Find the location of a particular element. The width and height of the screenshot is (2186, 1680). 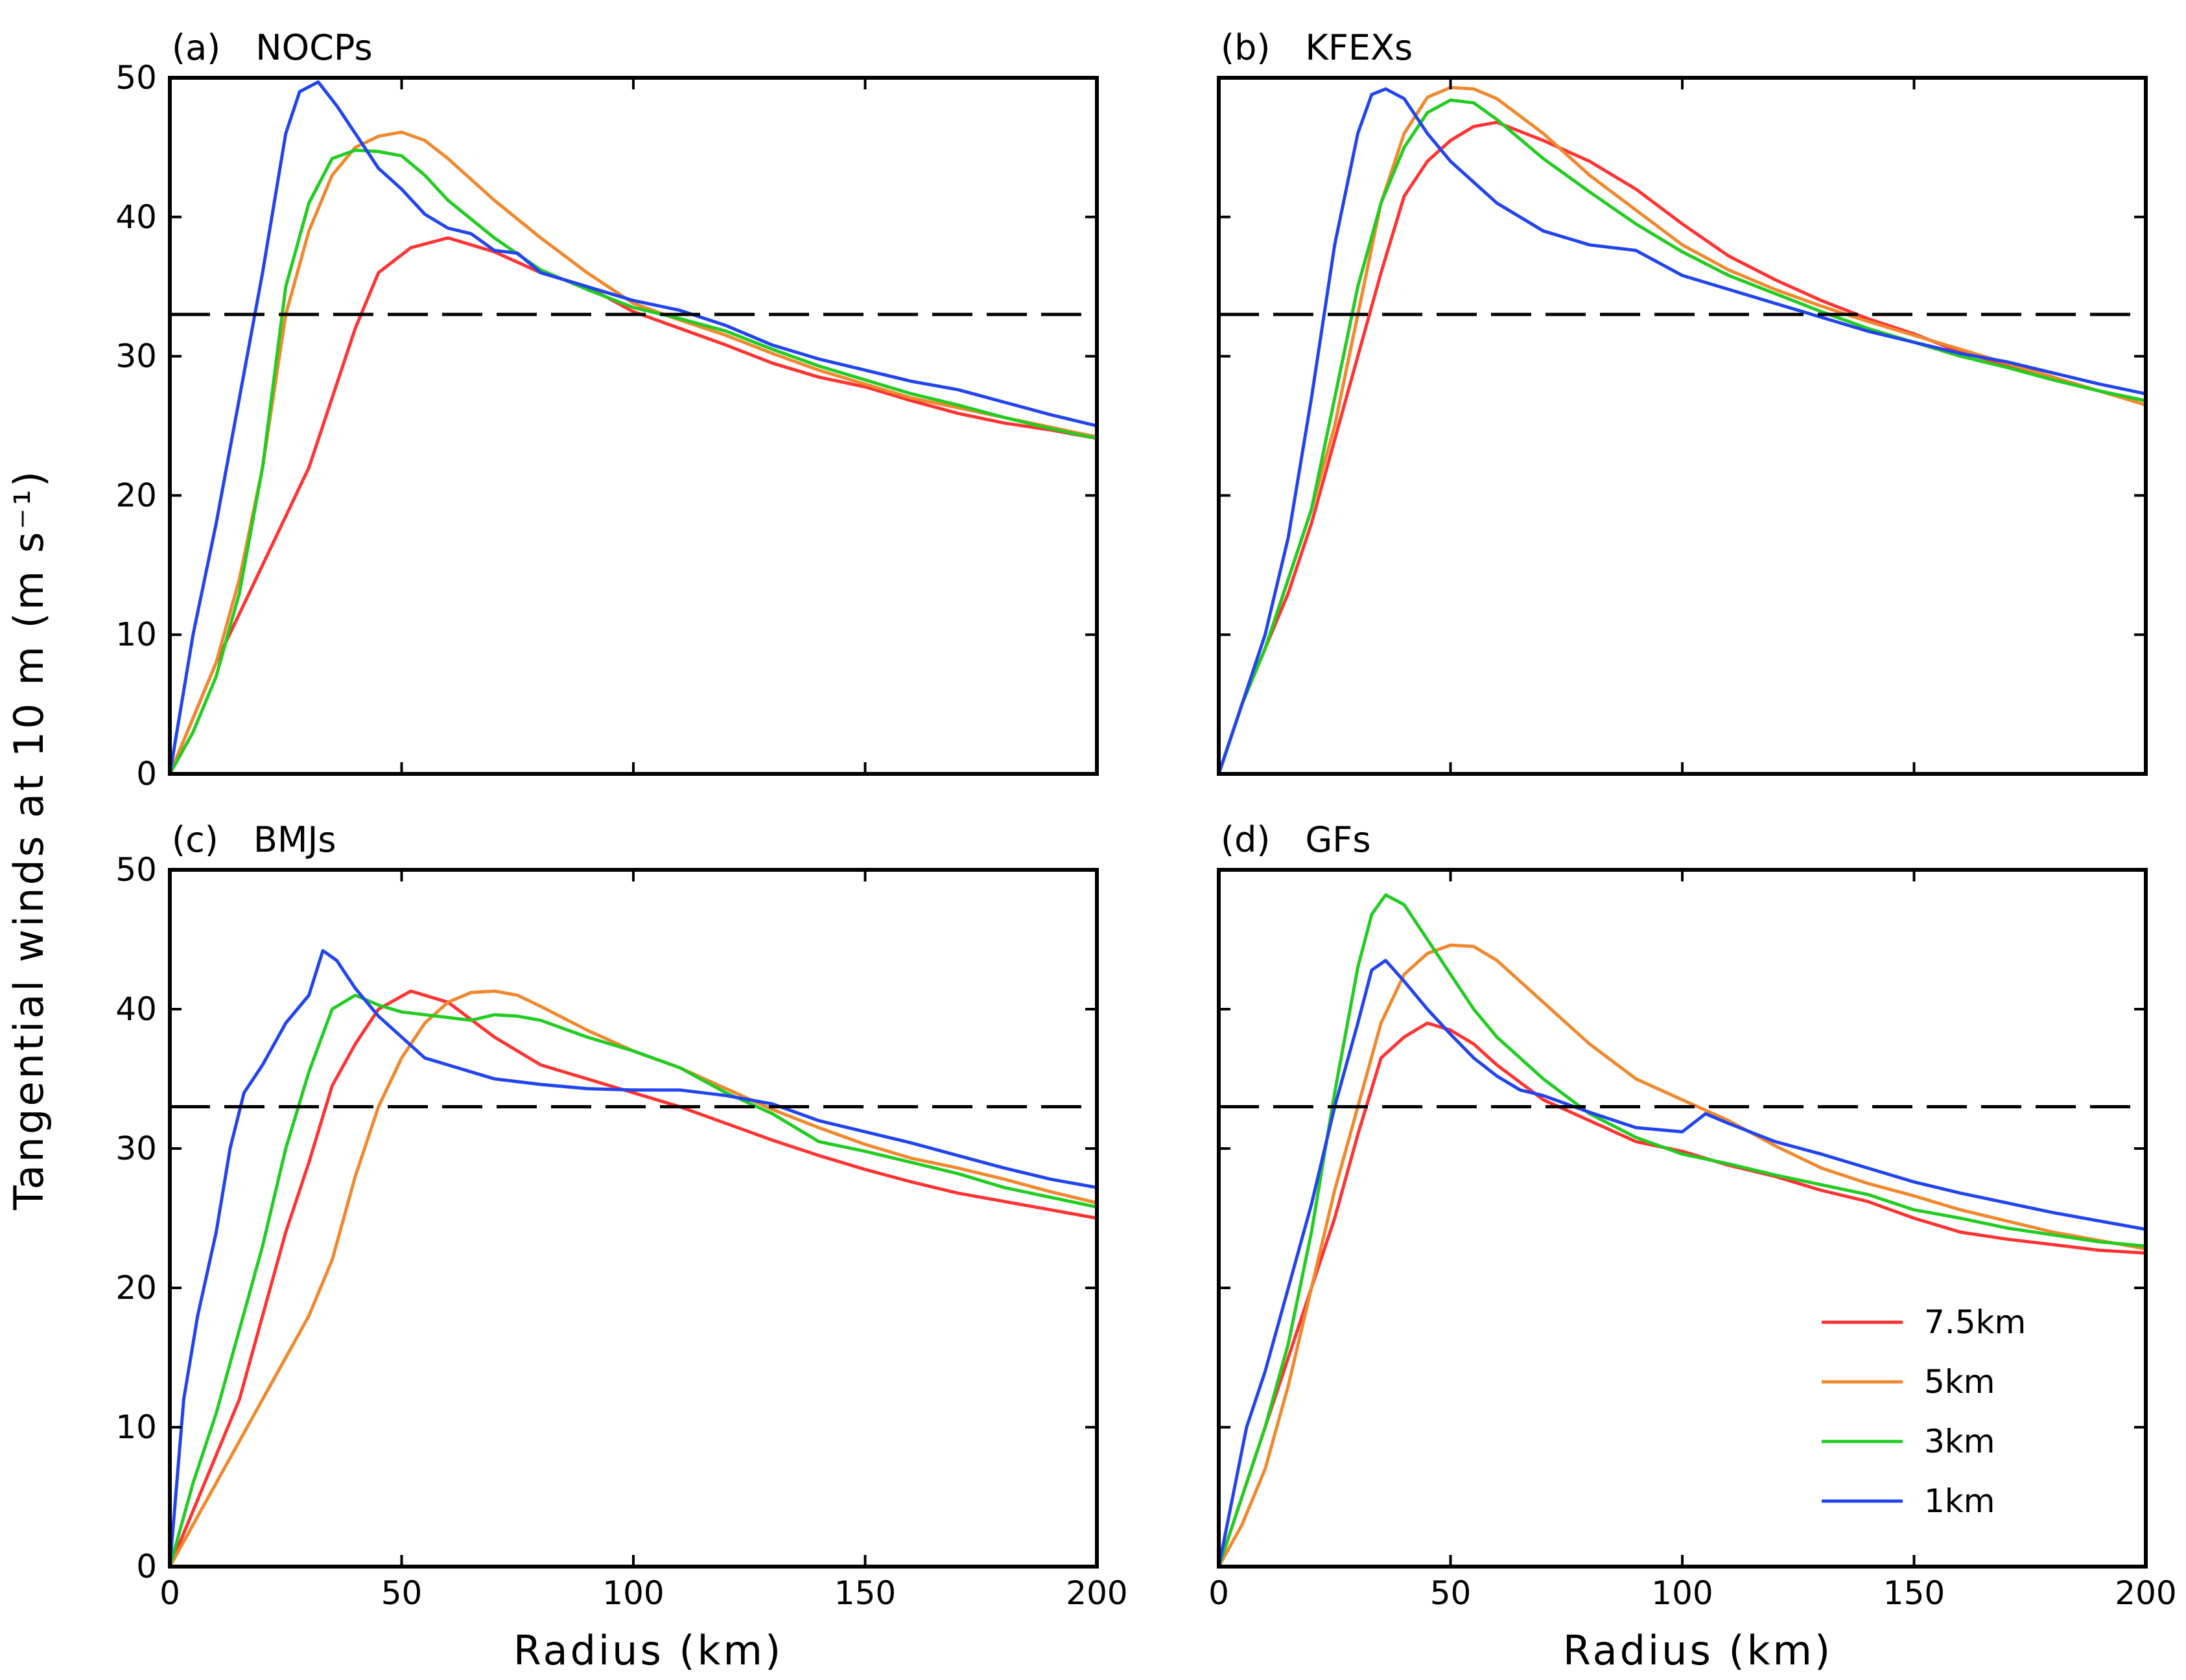

legend-label-3km: 3km is located at coordinates (1959, 1441).